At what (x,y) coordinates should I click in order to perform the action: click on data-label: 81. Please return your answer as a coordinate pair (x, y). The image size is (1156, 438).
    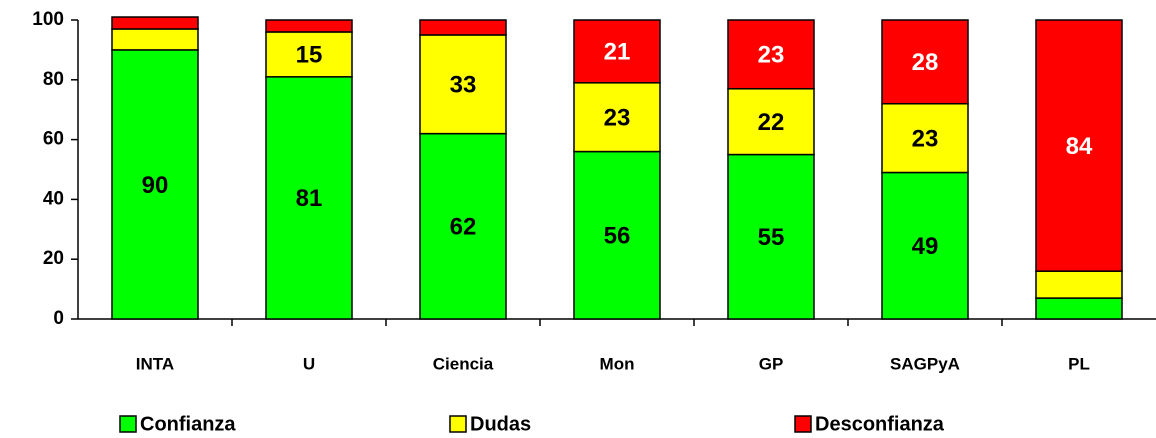
    Looking at the image, I should click on (309, 198).